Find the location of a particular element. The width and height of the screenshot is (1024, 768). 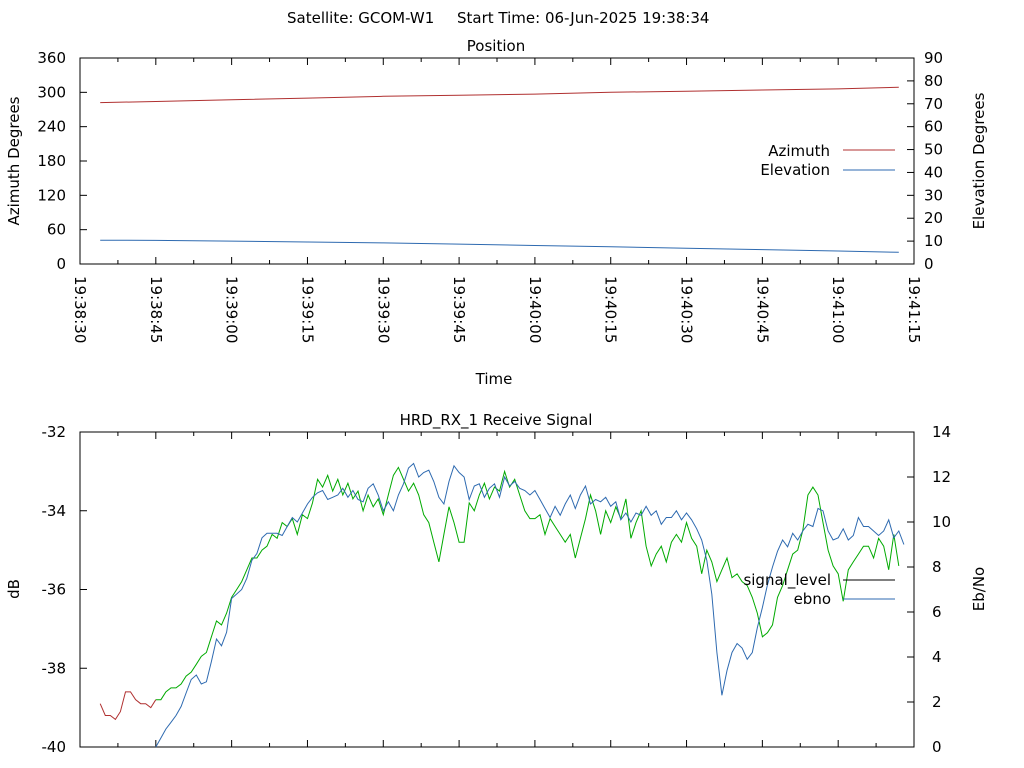

legend-label-azimuth: Azimuth is located at coordinates (799, 151).